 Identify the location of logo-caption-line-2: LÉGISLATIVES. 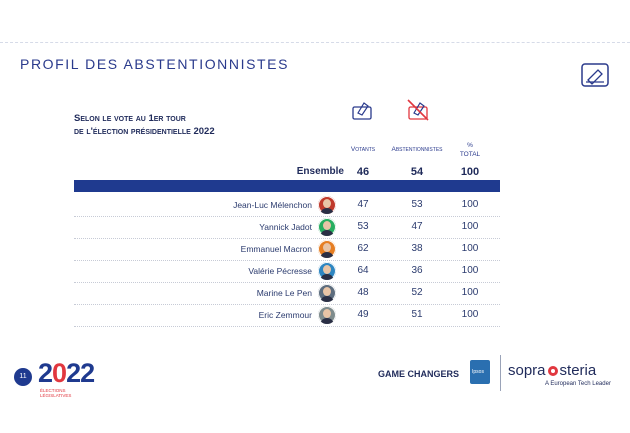
(56, 395).